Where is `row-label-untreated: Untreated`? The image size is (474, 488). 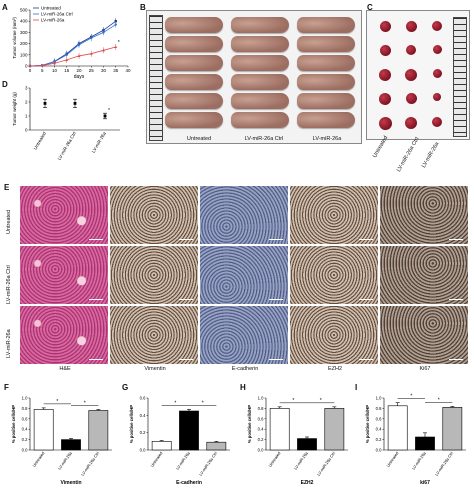 row-label-untreated: Untreated is located at coordinates (9, 221).